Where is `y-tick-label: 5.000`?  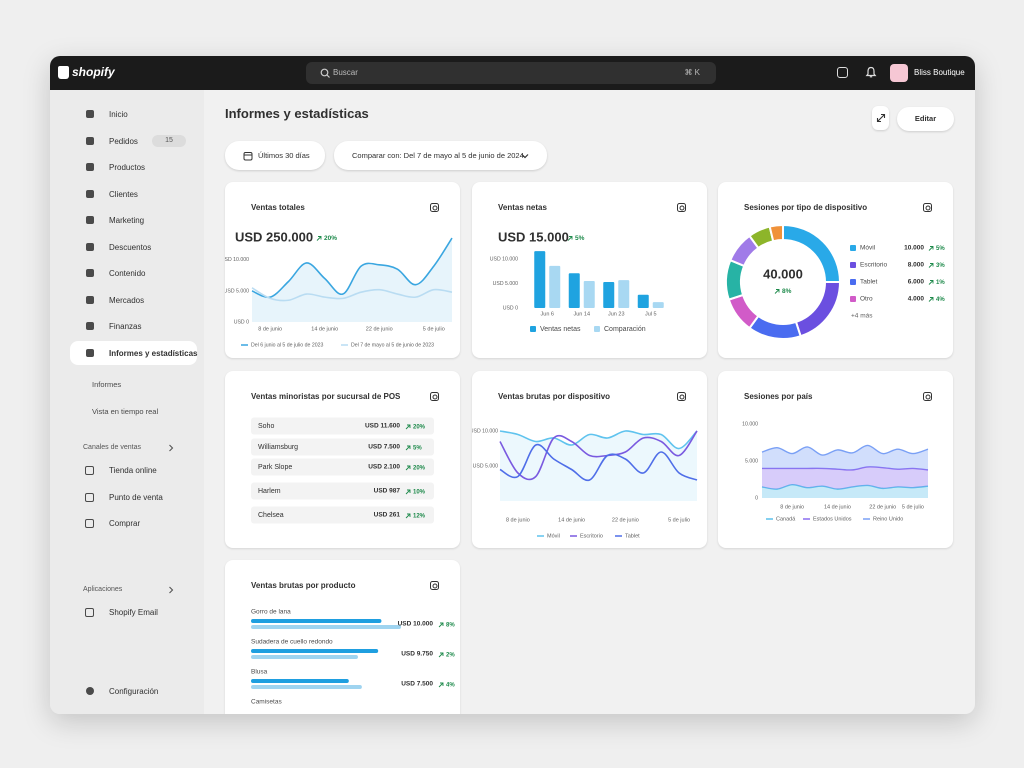
y-tick-label: 5.000 is located at coordinates (751, 461).